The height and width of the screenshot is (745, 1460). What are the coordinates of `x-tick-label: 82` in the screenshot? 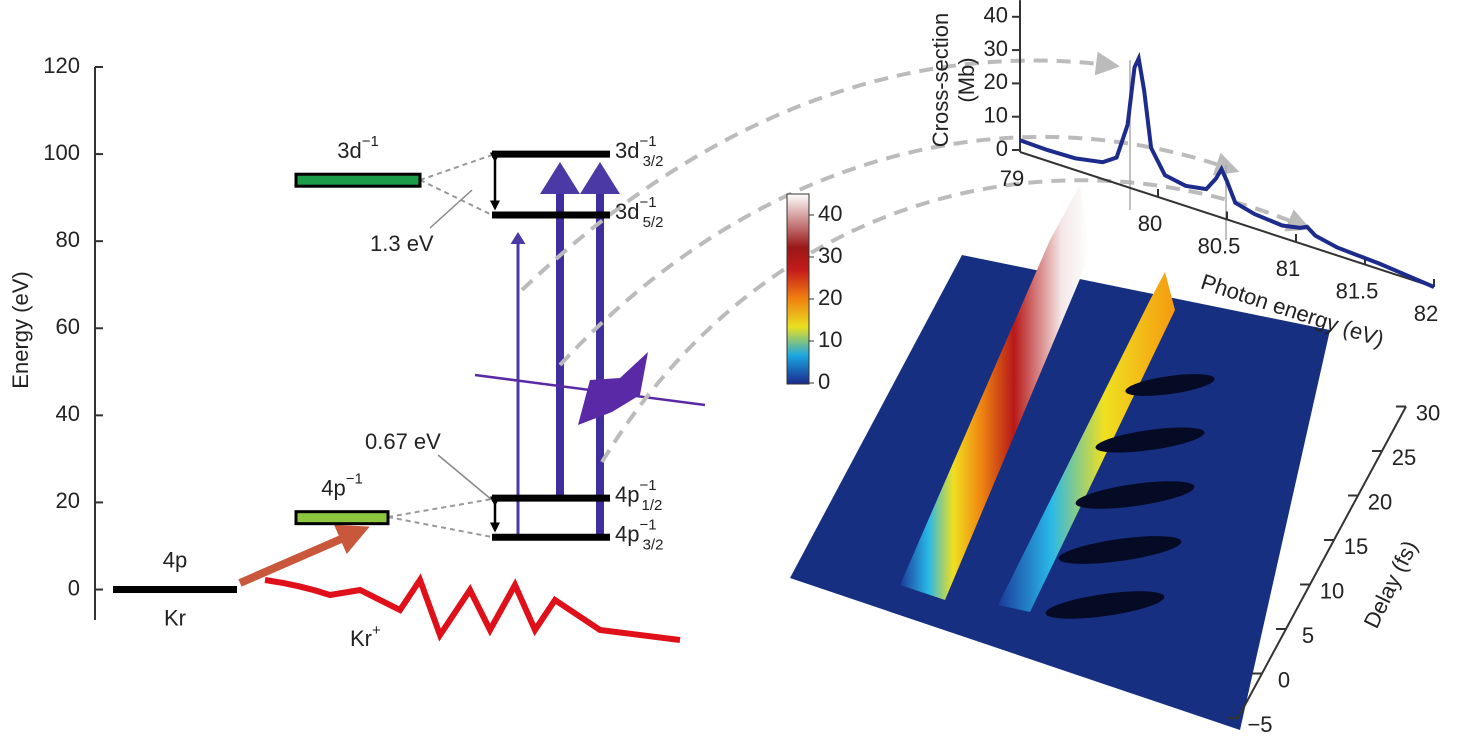 It's located at (1426, 313).